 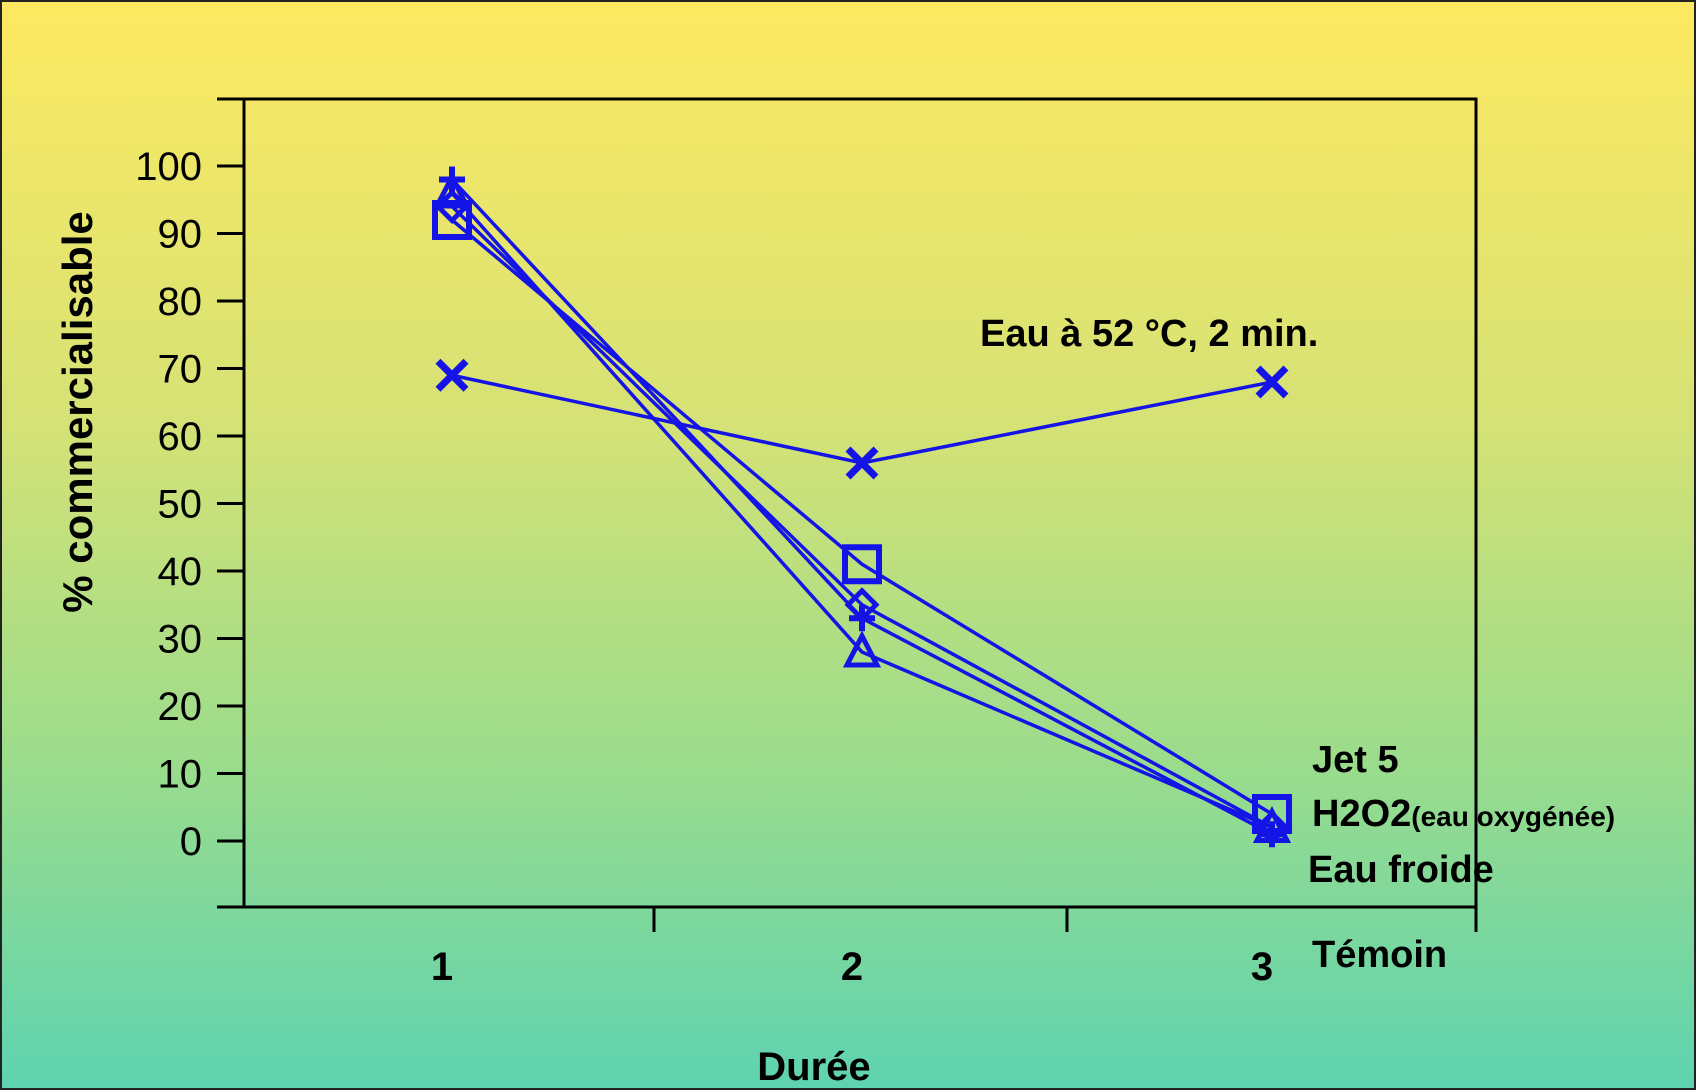 I want to click on y-tick-label: 90, so click(x=180, y=235).